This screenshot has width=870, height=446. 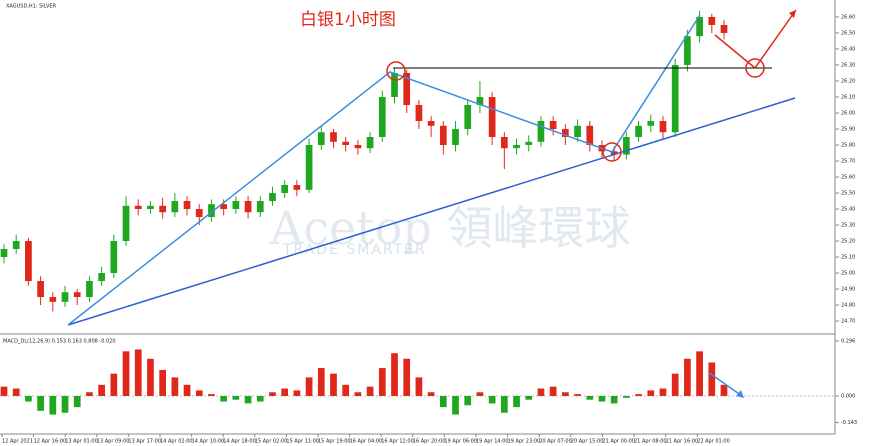 I want to click on y-tick-label: 24.70, so click(x=848, y=322).